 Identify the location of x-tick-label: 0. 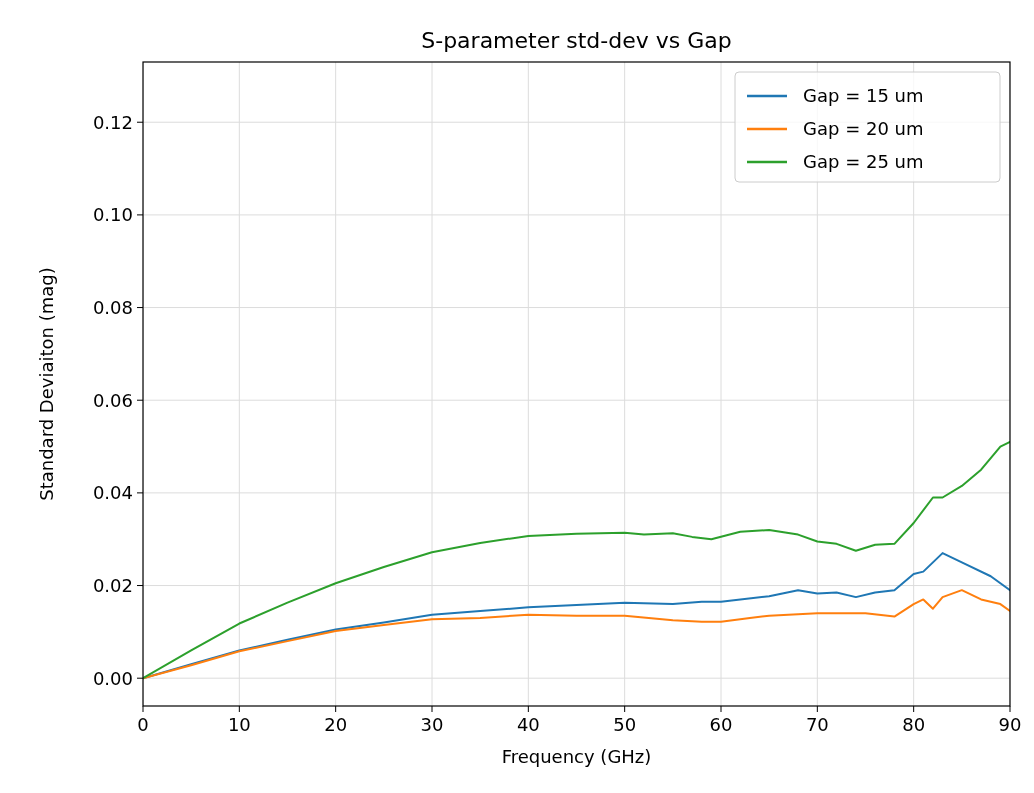
(143, 724).